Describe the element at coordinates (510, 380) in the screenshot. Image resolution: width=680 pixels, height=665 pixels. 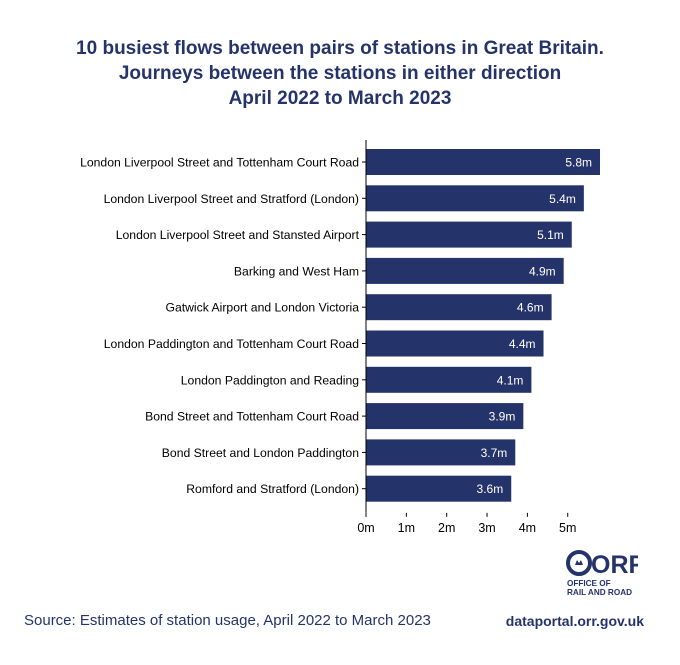
I see `data-label: 4.1m` at that location.